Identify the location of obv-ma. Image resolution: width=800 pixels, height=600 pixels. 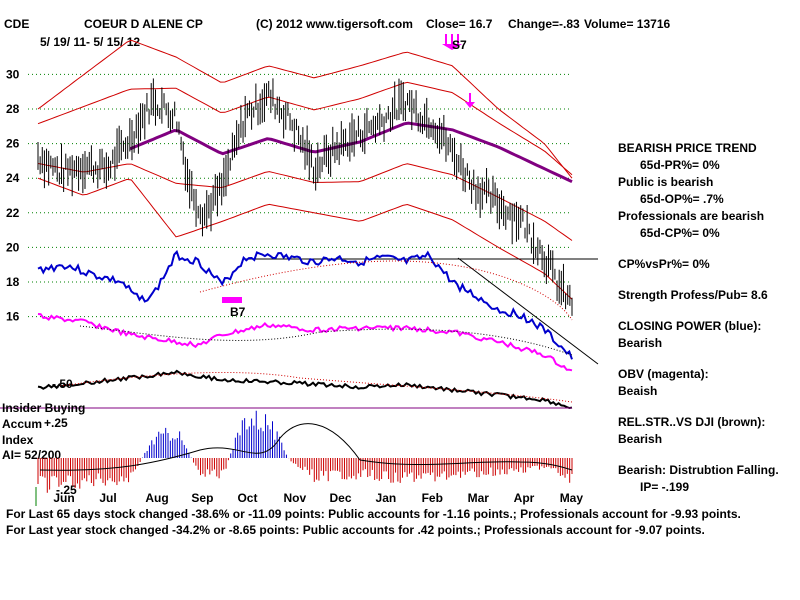
(326, 340).